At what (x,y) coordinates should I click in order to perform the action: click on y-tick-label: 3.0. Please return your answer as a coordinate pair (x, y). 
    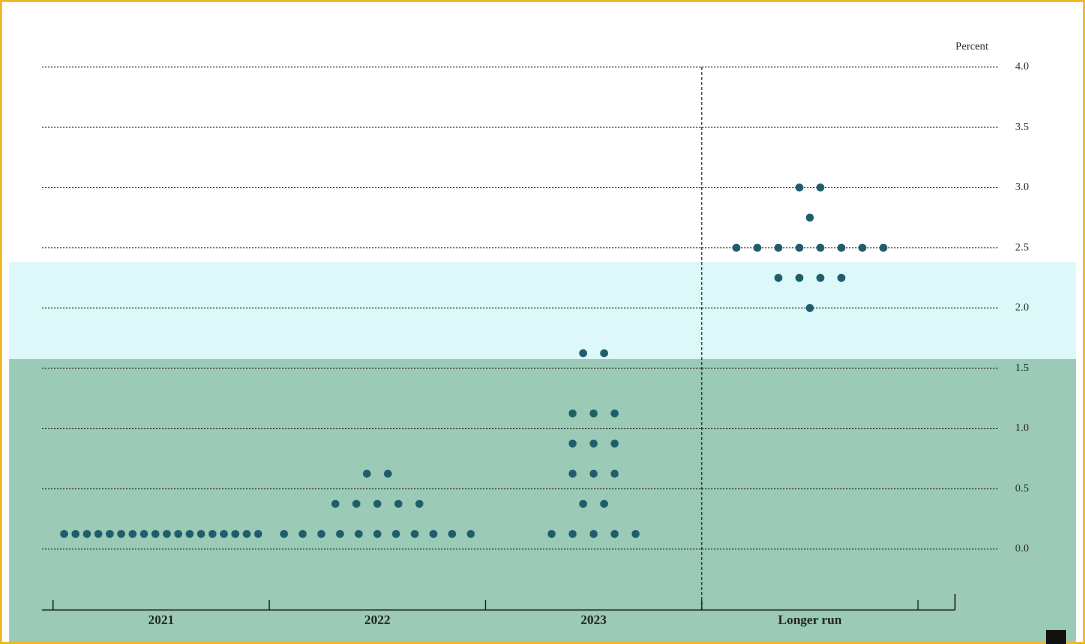
    Looking at the image, I should click on (1022, 187).